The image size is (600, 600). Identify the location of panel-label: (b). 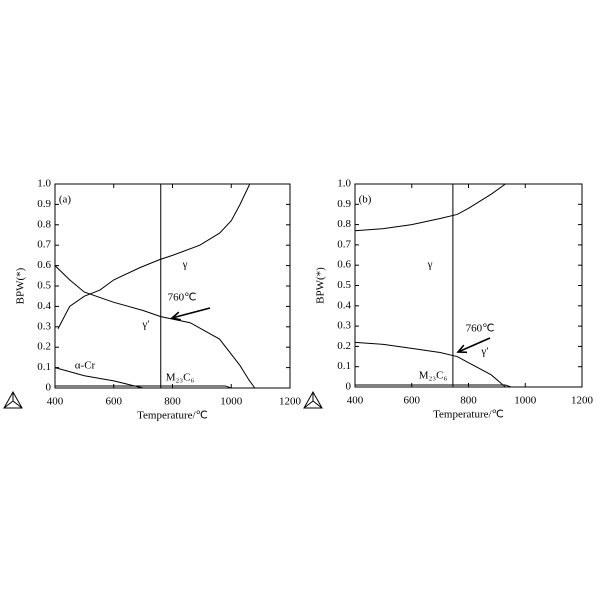
(365, 200).